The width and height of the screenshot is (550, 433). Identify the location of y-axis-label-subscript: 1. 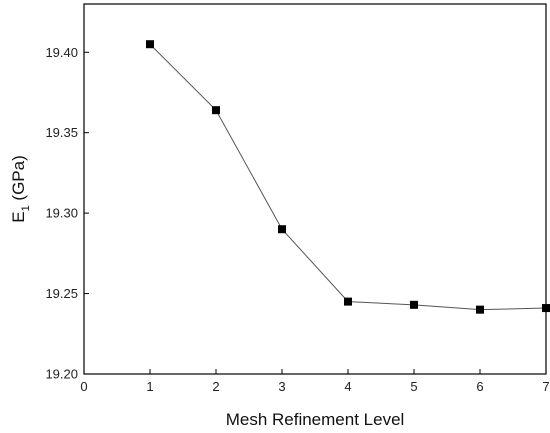
(26, 208).